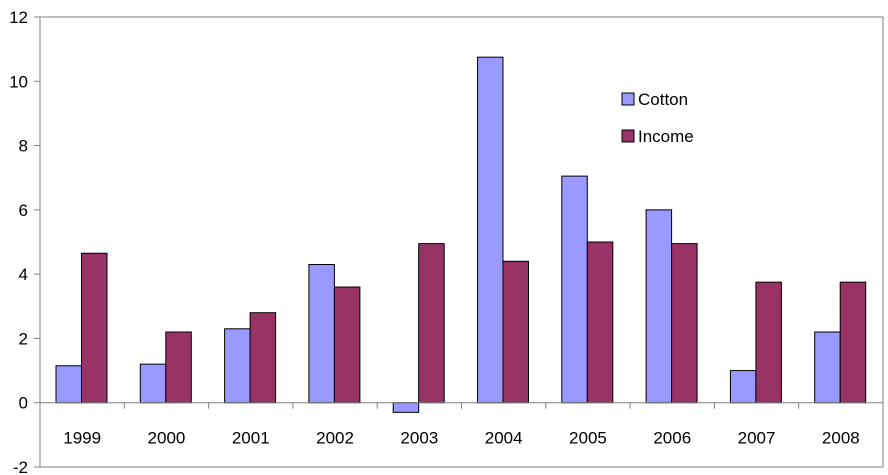  I want to click on bar-income-2008, so click(853, 342).